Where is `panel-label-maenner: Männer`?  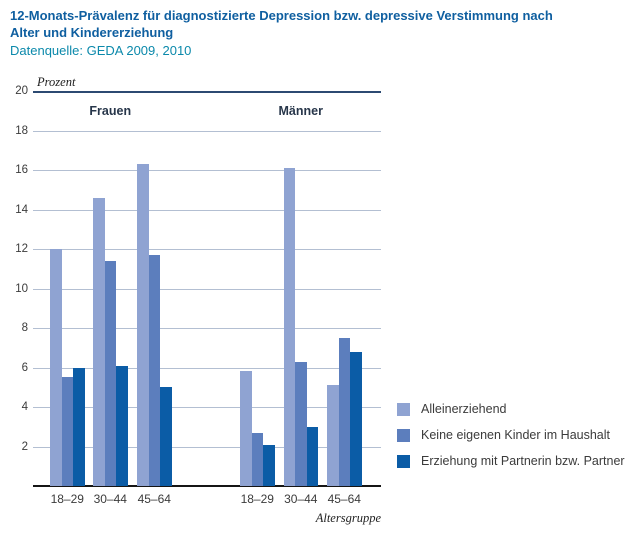
panel-label-maenner: Männer is located at coordinates (300, 111).